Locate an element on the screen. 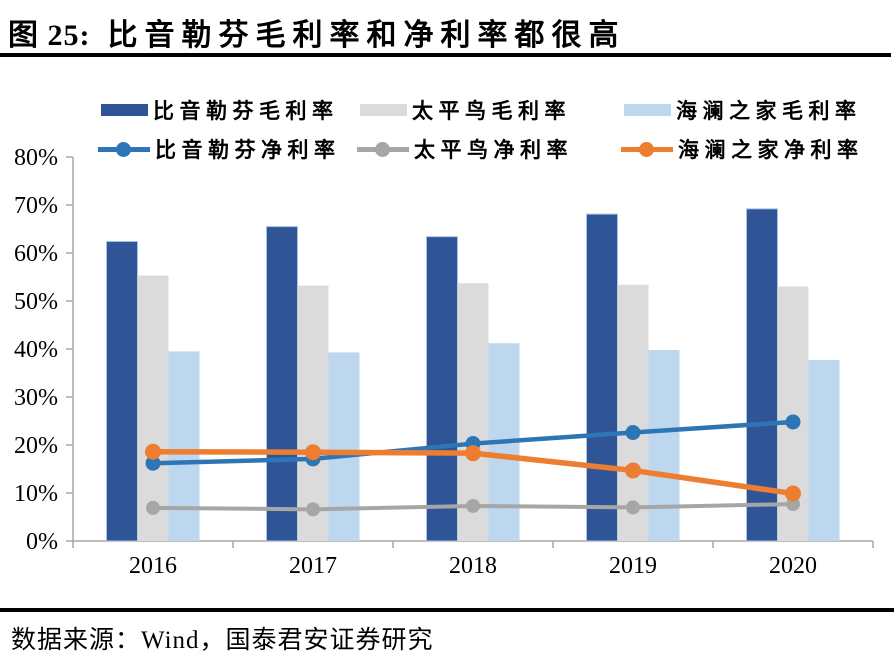  bar-biyinlefen-gross-2017 is located at coordinates (282, 384).